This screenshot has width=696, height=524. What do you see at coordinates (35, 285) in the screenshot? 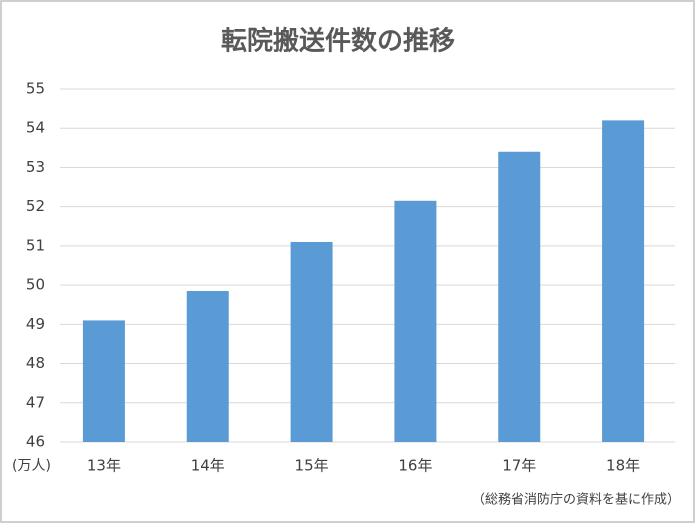
I see `y-tick-label: 50` at bounding box center [35, 285].